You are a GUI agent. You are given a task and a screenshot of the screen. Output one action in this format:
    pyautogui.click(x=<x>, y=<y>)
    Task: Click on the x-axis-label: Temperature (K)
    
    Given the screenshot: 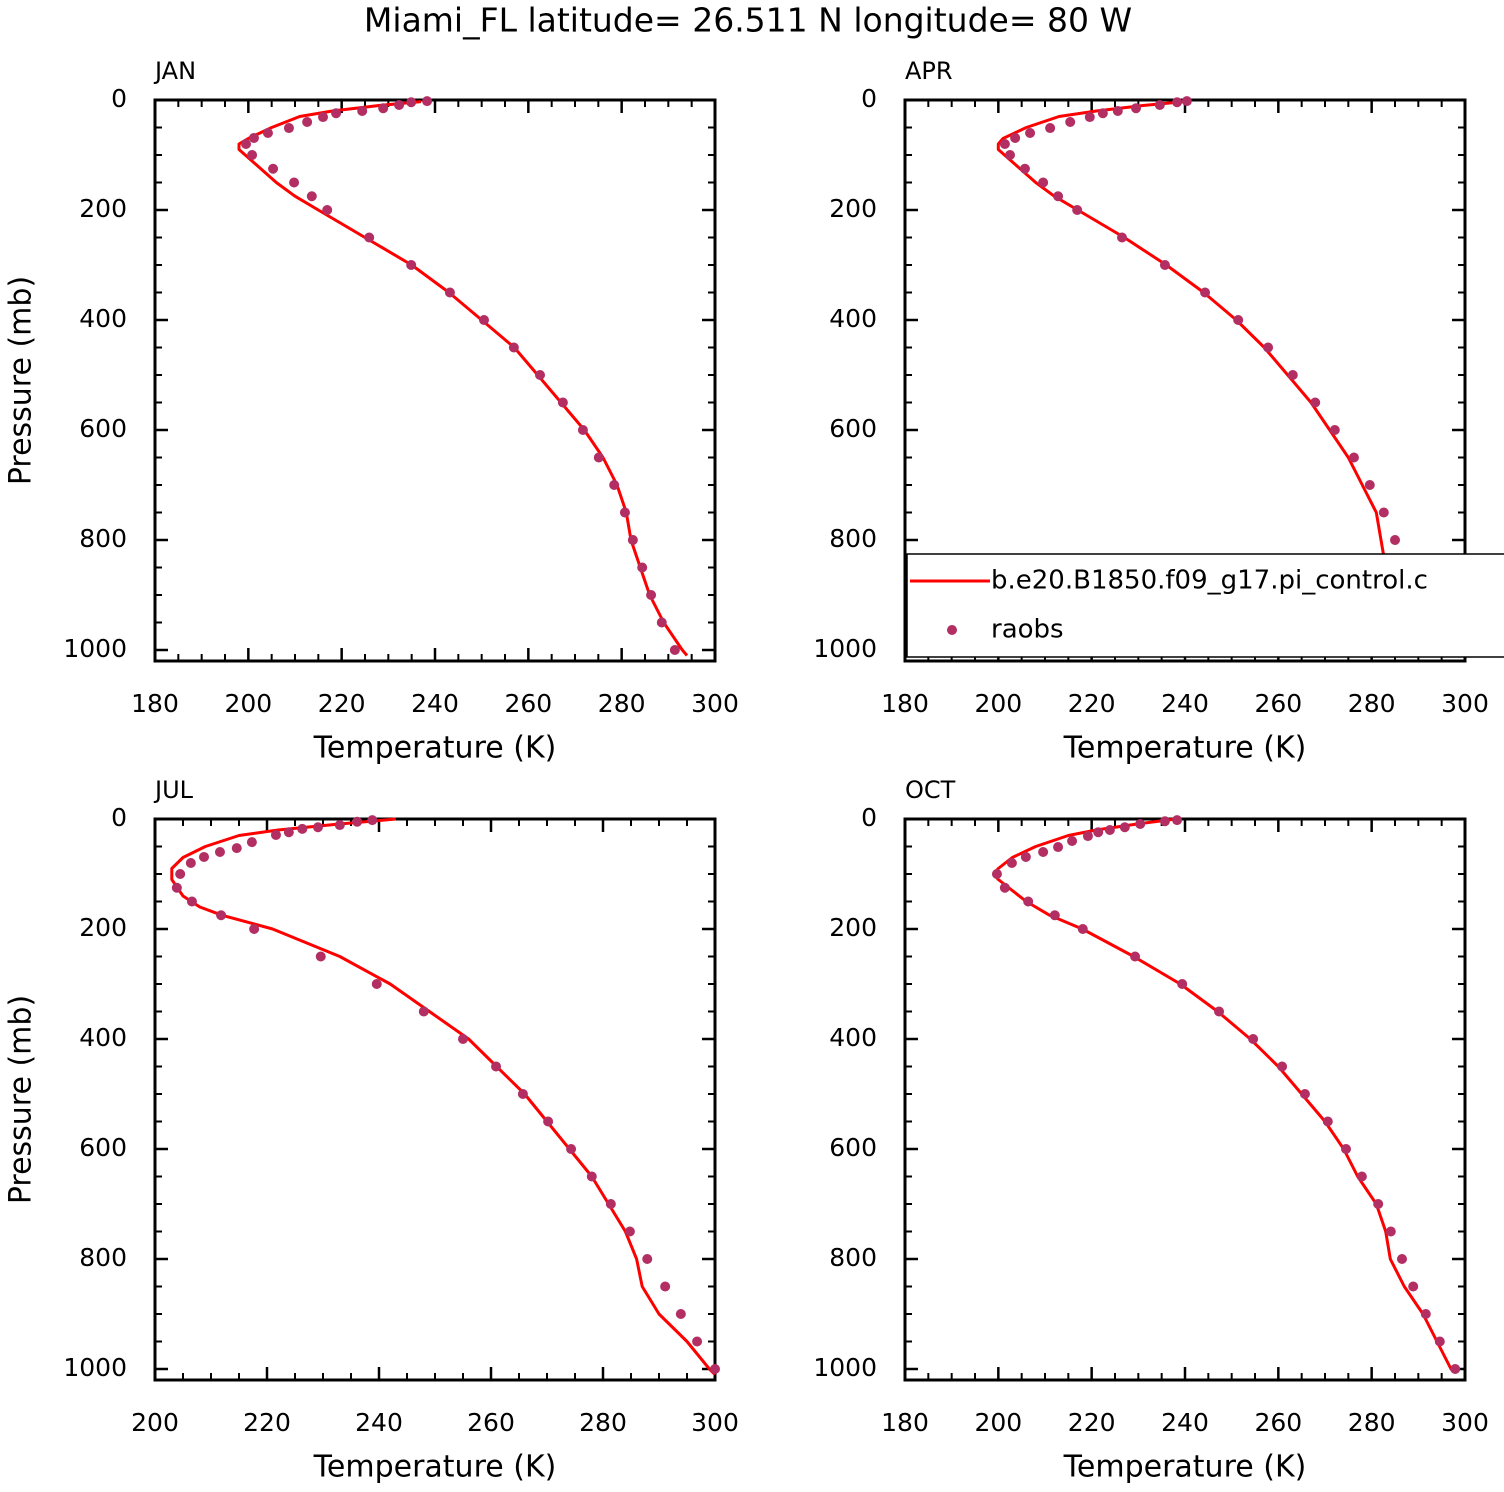 What is the action you would take?
    pyautogui.click(x=1185, y=748)
    